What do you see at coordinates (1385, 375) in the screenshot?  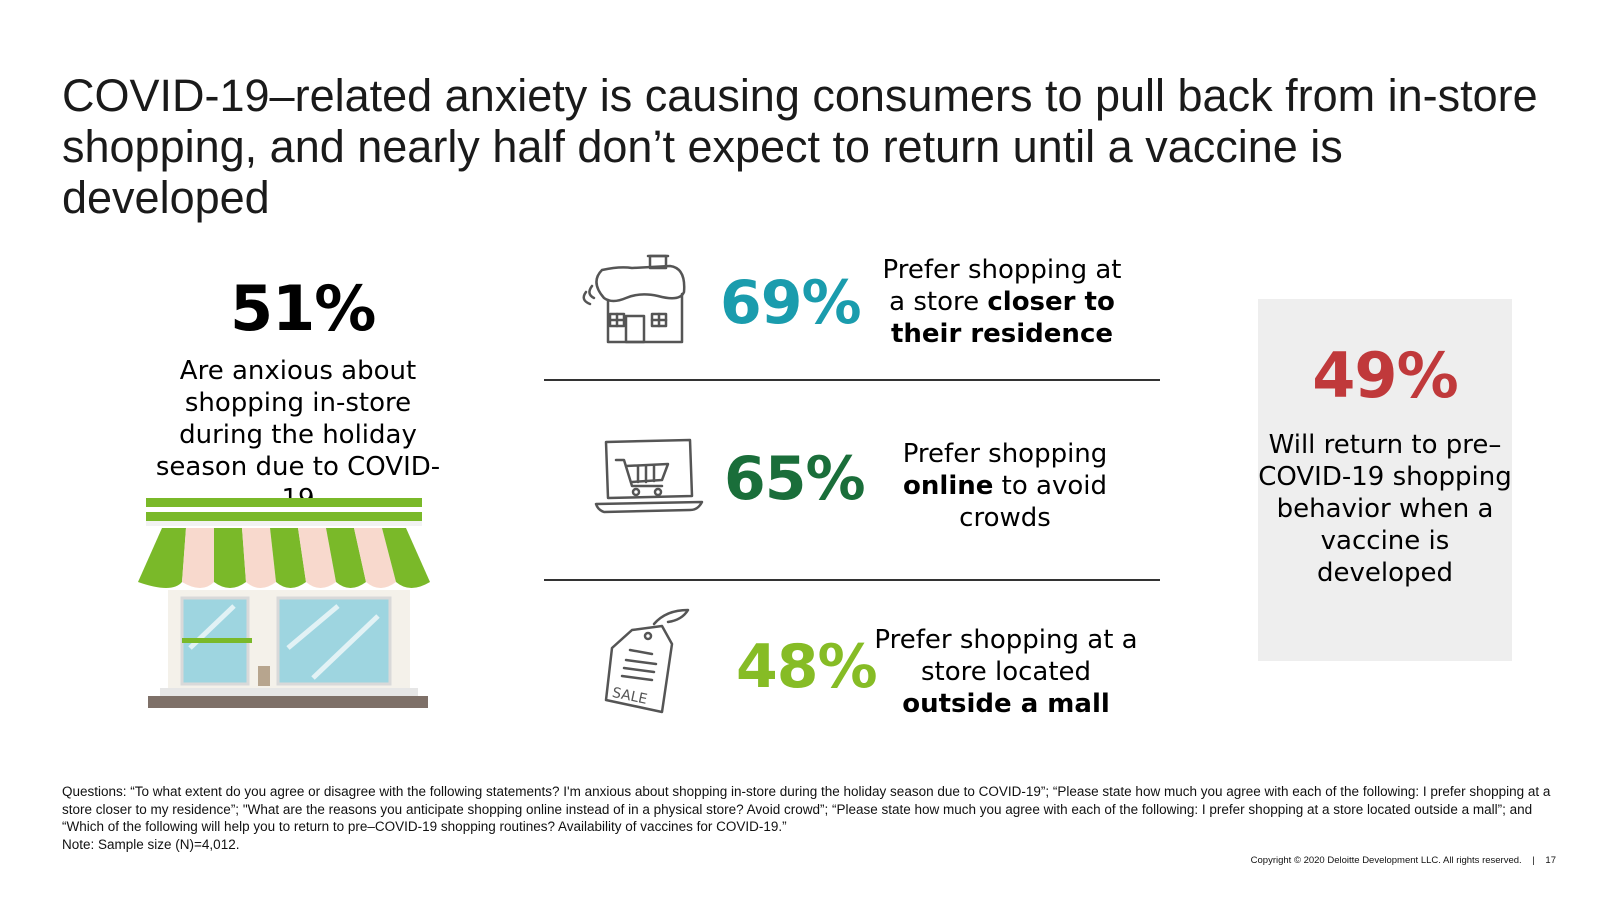 I see `vaccine-return-percentage: 49%` at bounding box center [1385, 375].